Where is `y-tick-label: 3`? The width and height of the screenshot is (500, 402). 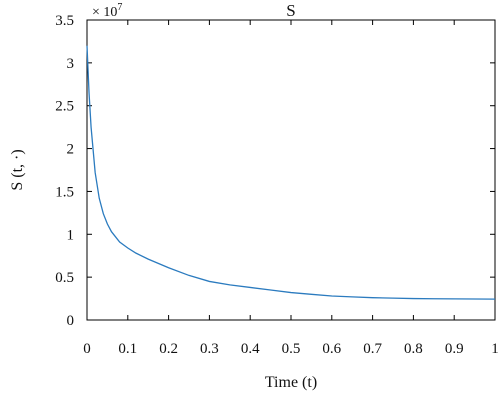
y-tick-label: 3 is located at coordinates (71, 64).